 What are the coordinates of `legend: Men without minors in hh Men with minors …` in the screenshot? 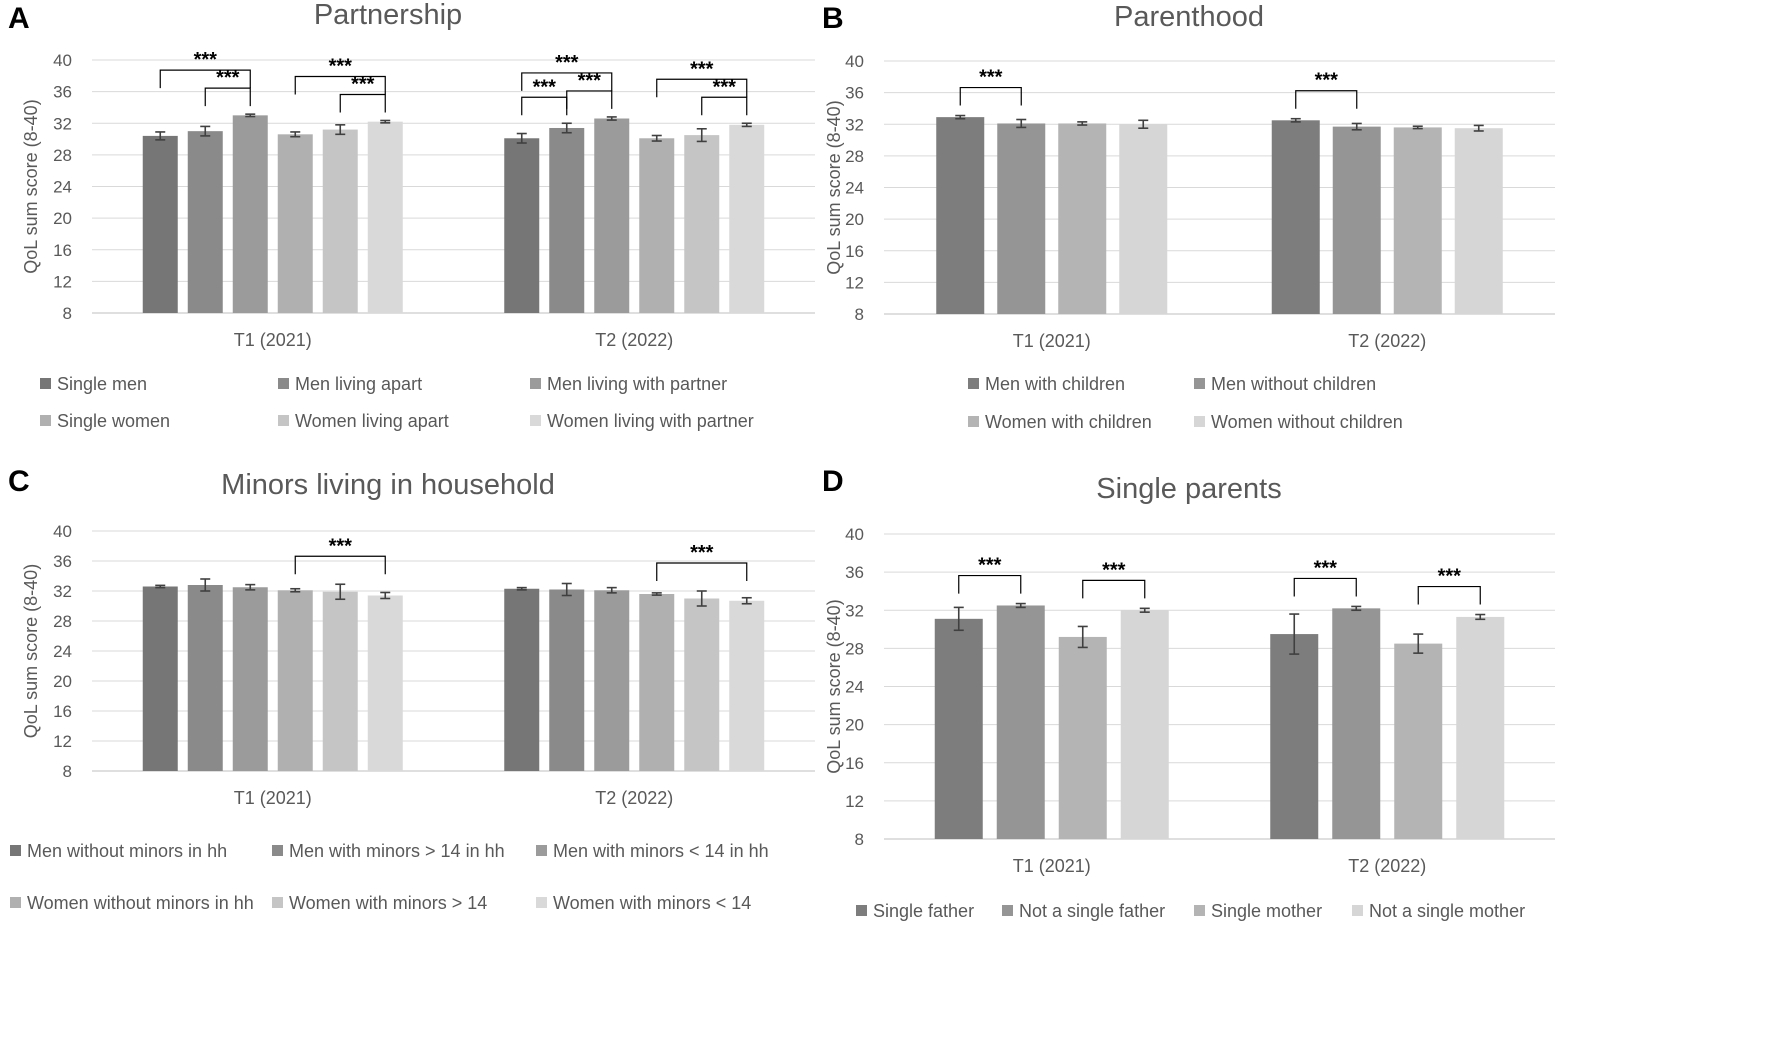 It's located at (389, 877).